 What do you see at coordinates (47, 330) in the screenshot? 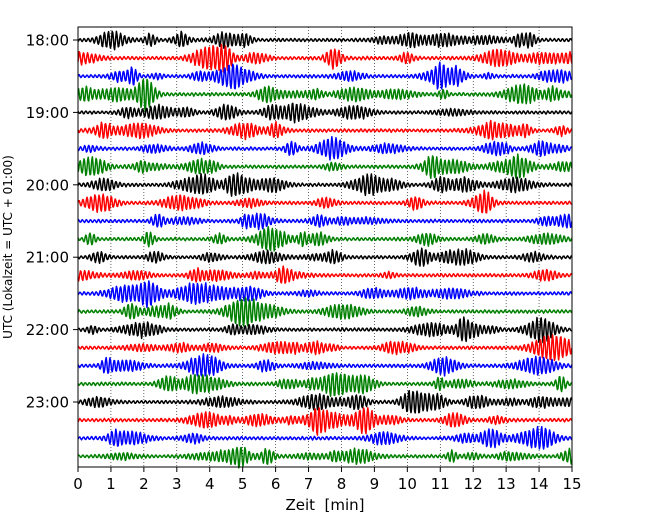
I see `y-tick-label: 22:00` at bounding box center [47, 330].